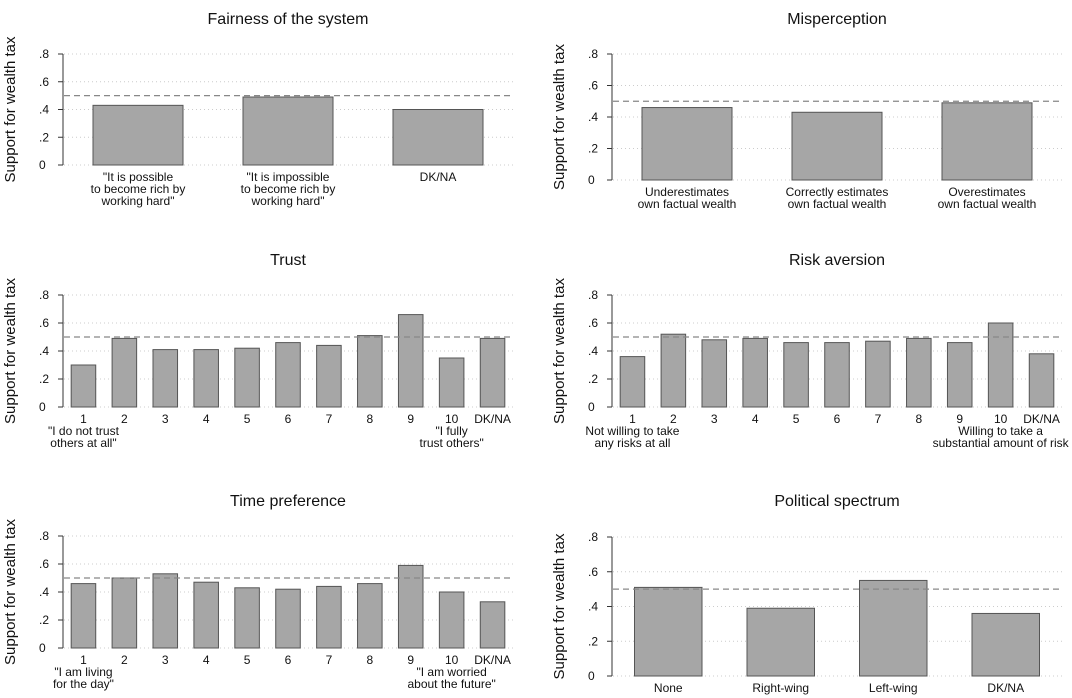 The height and width of the screenshot is (698, 1072). What do you see at coordinates (452, 419) in the screenshot?
I see `x-tick-label-line: 10` at bounding box center [452, 419].